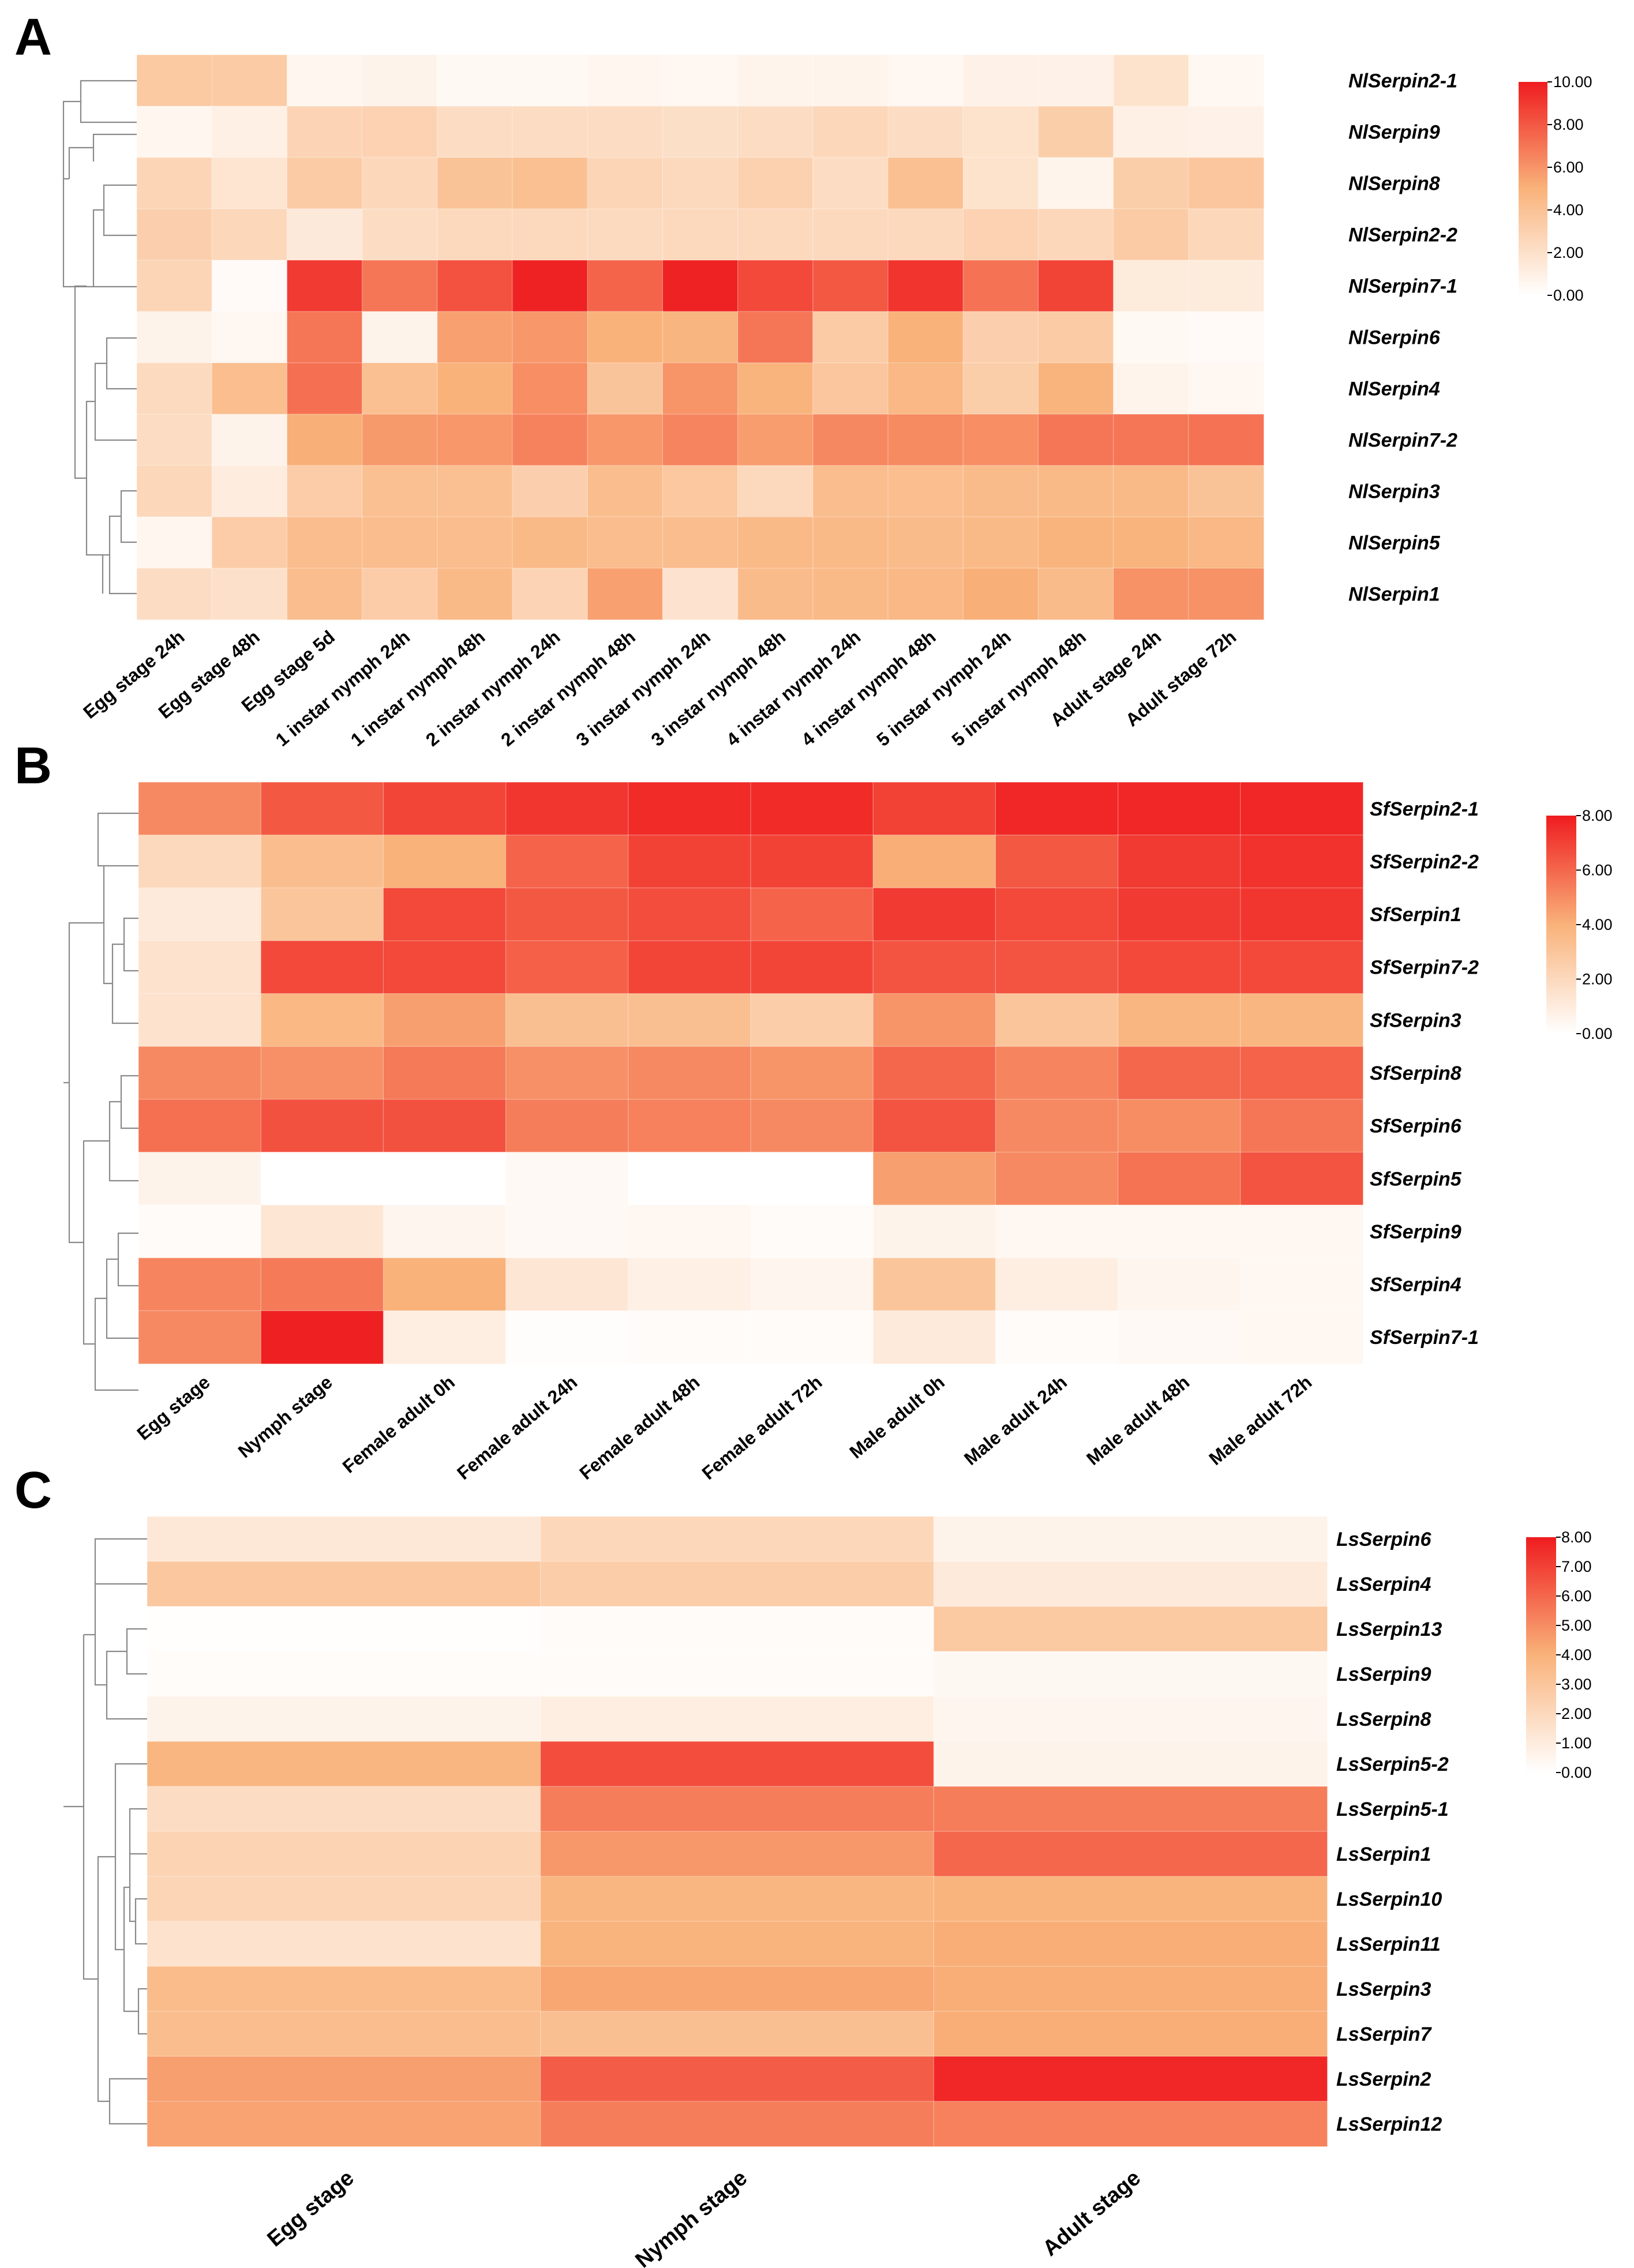 Image resolution: width=1634 pixels, height=2268 pixels. Describe the element at coordinates (1416, 1073) in the screenshot. I see `row-label: SfSerpin8` at that location.